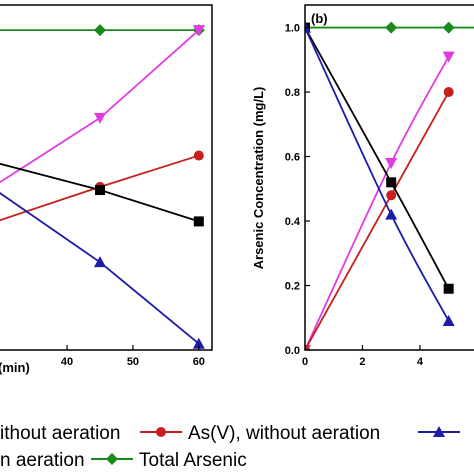 The width and height of the screenshot is (474, 474). Describe the element at coordinates (112, 459) in the screenshot. I see `legend-marker-total` at that location.